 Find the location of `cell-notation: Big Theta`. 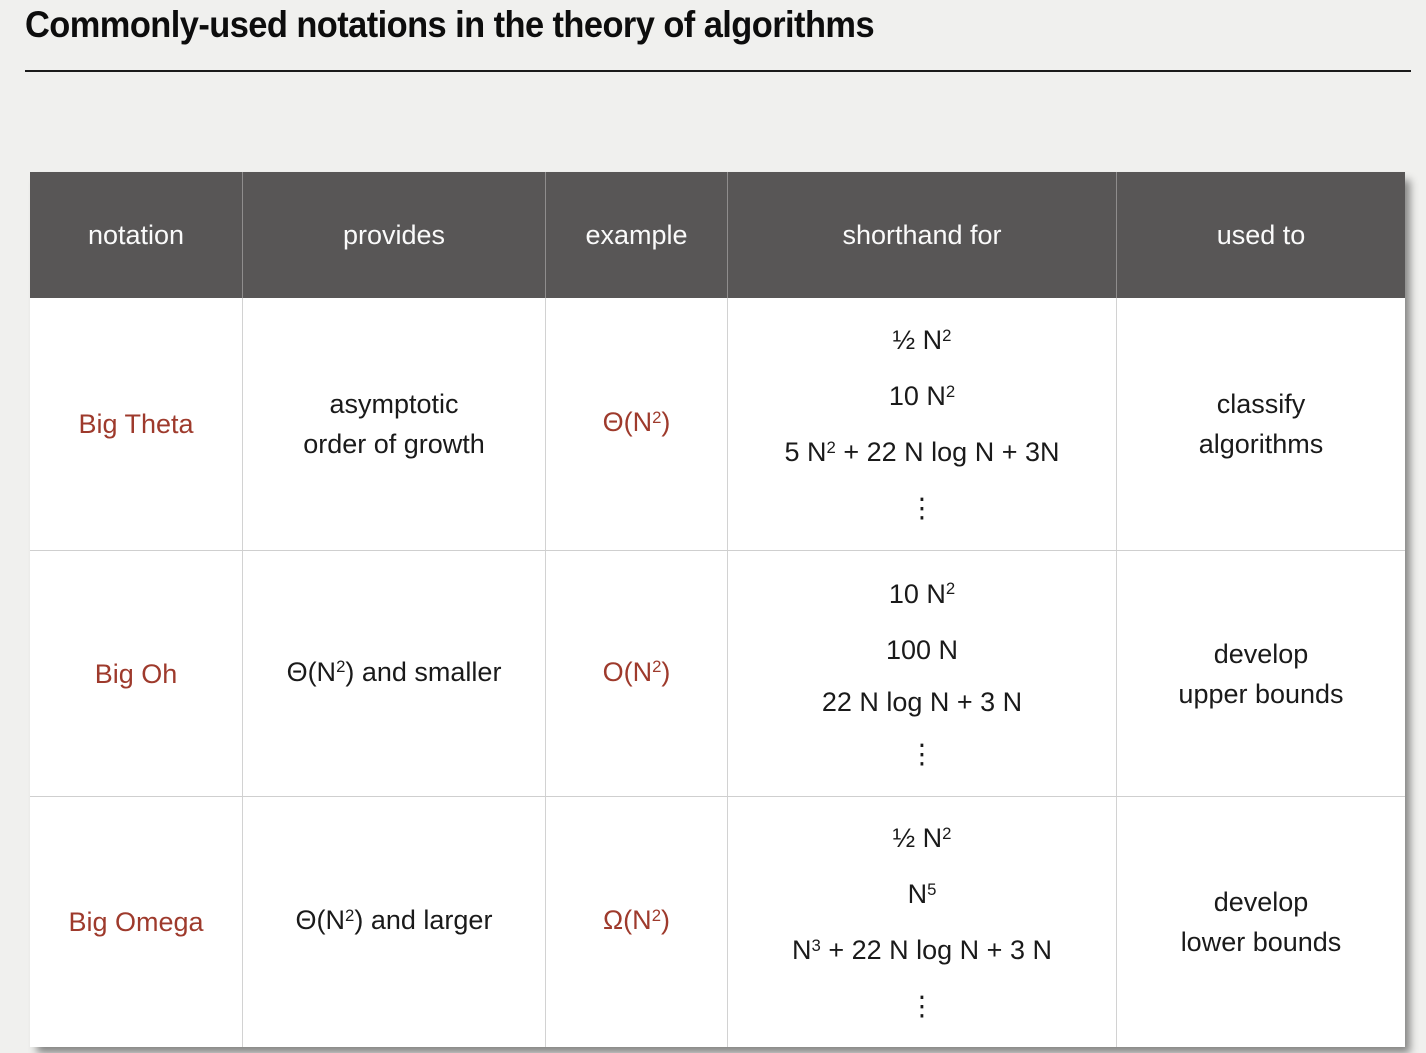

cell-notation: Big Theta is located at coordinates (136, 424).